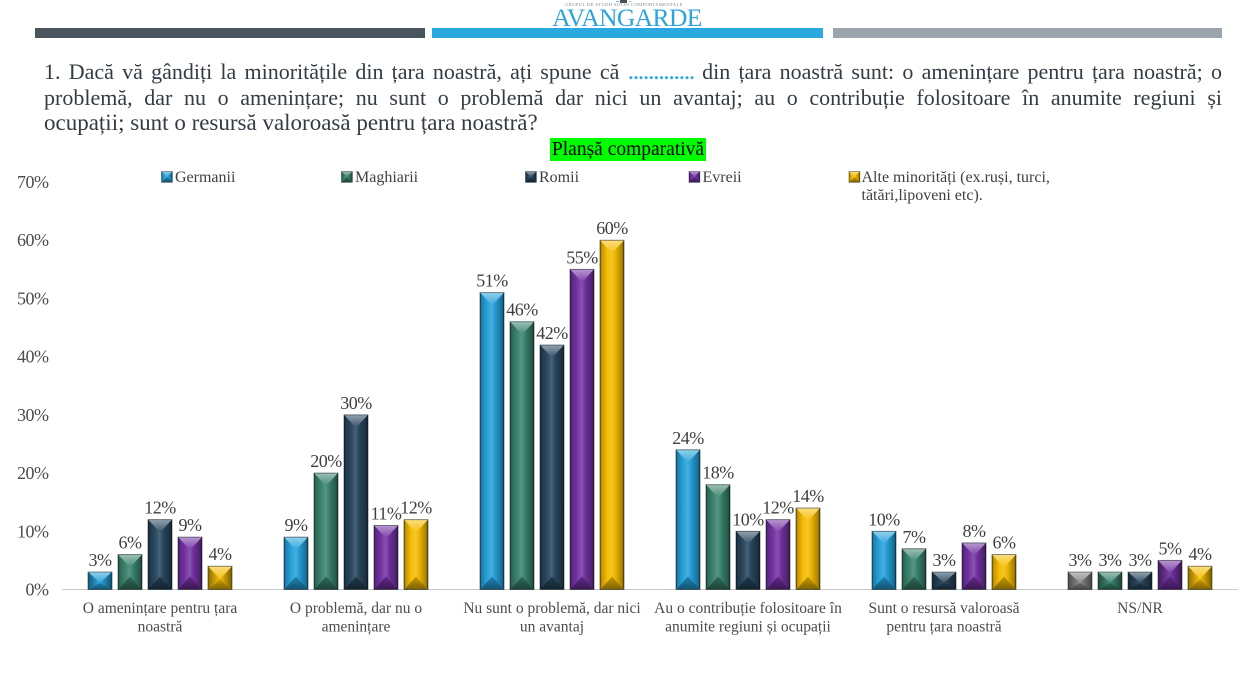 The width and height of the screenshot is (1260, 697). What do you see at coordinates (33, 298) in the screenshot?
I see `svg-text: 50%` at bounding box center [33, 298].